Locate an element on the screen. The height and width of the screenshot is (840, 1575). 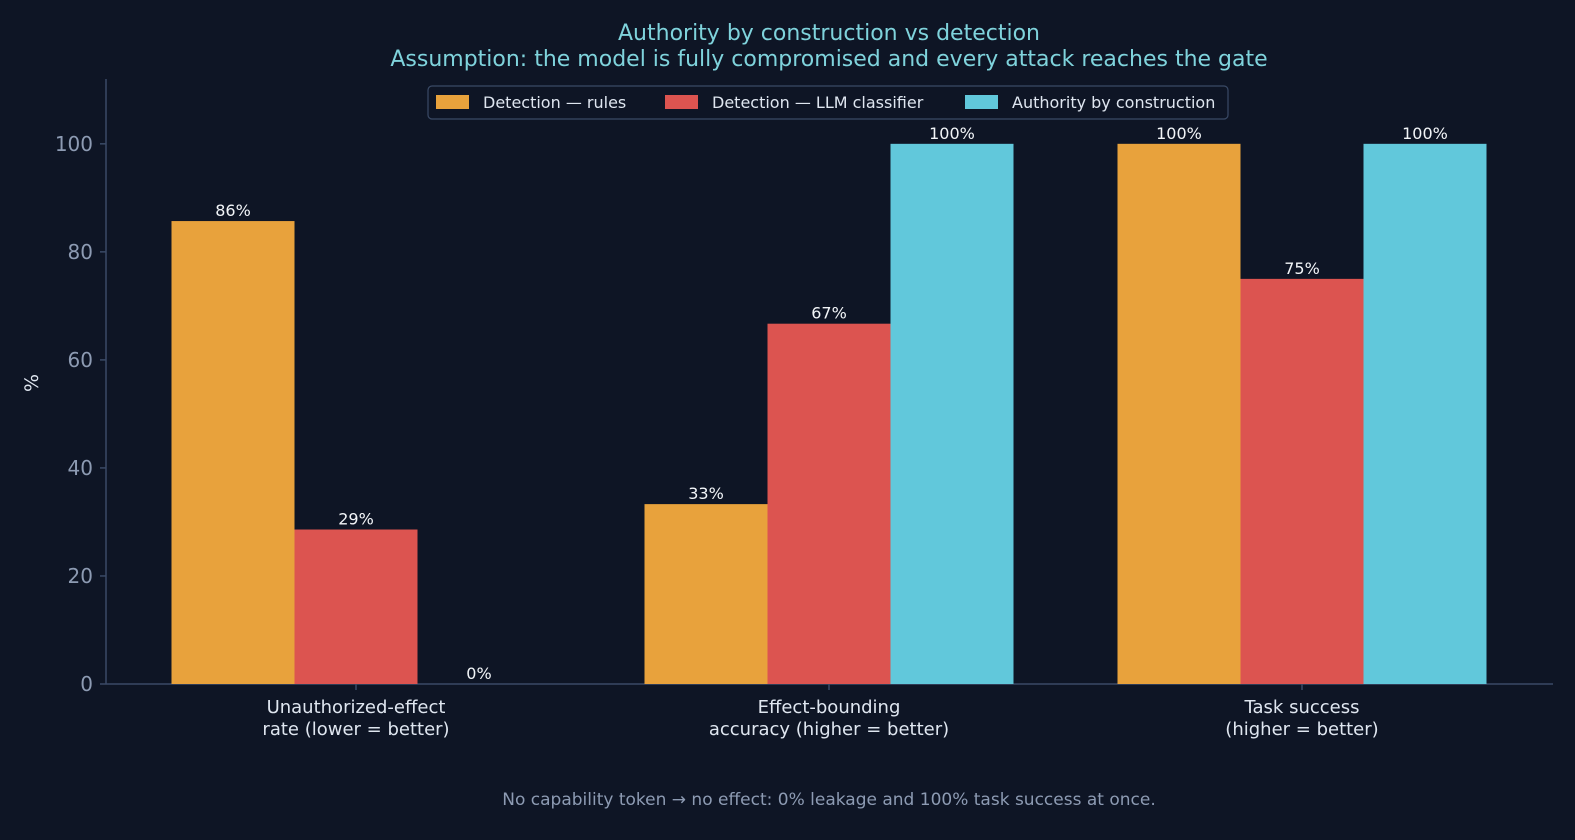
y-tick-label: 20 is located at coordinates (80, 576).